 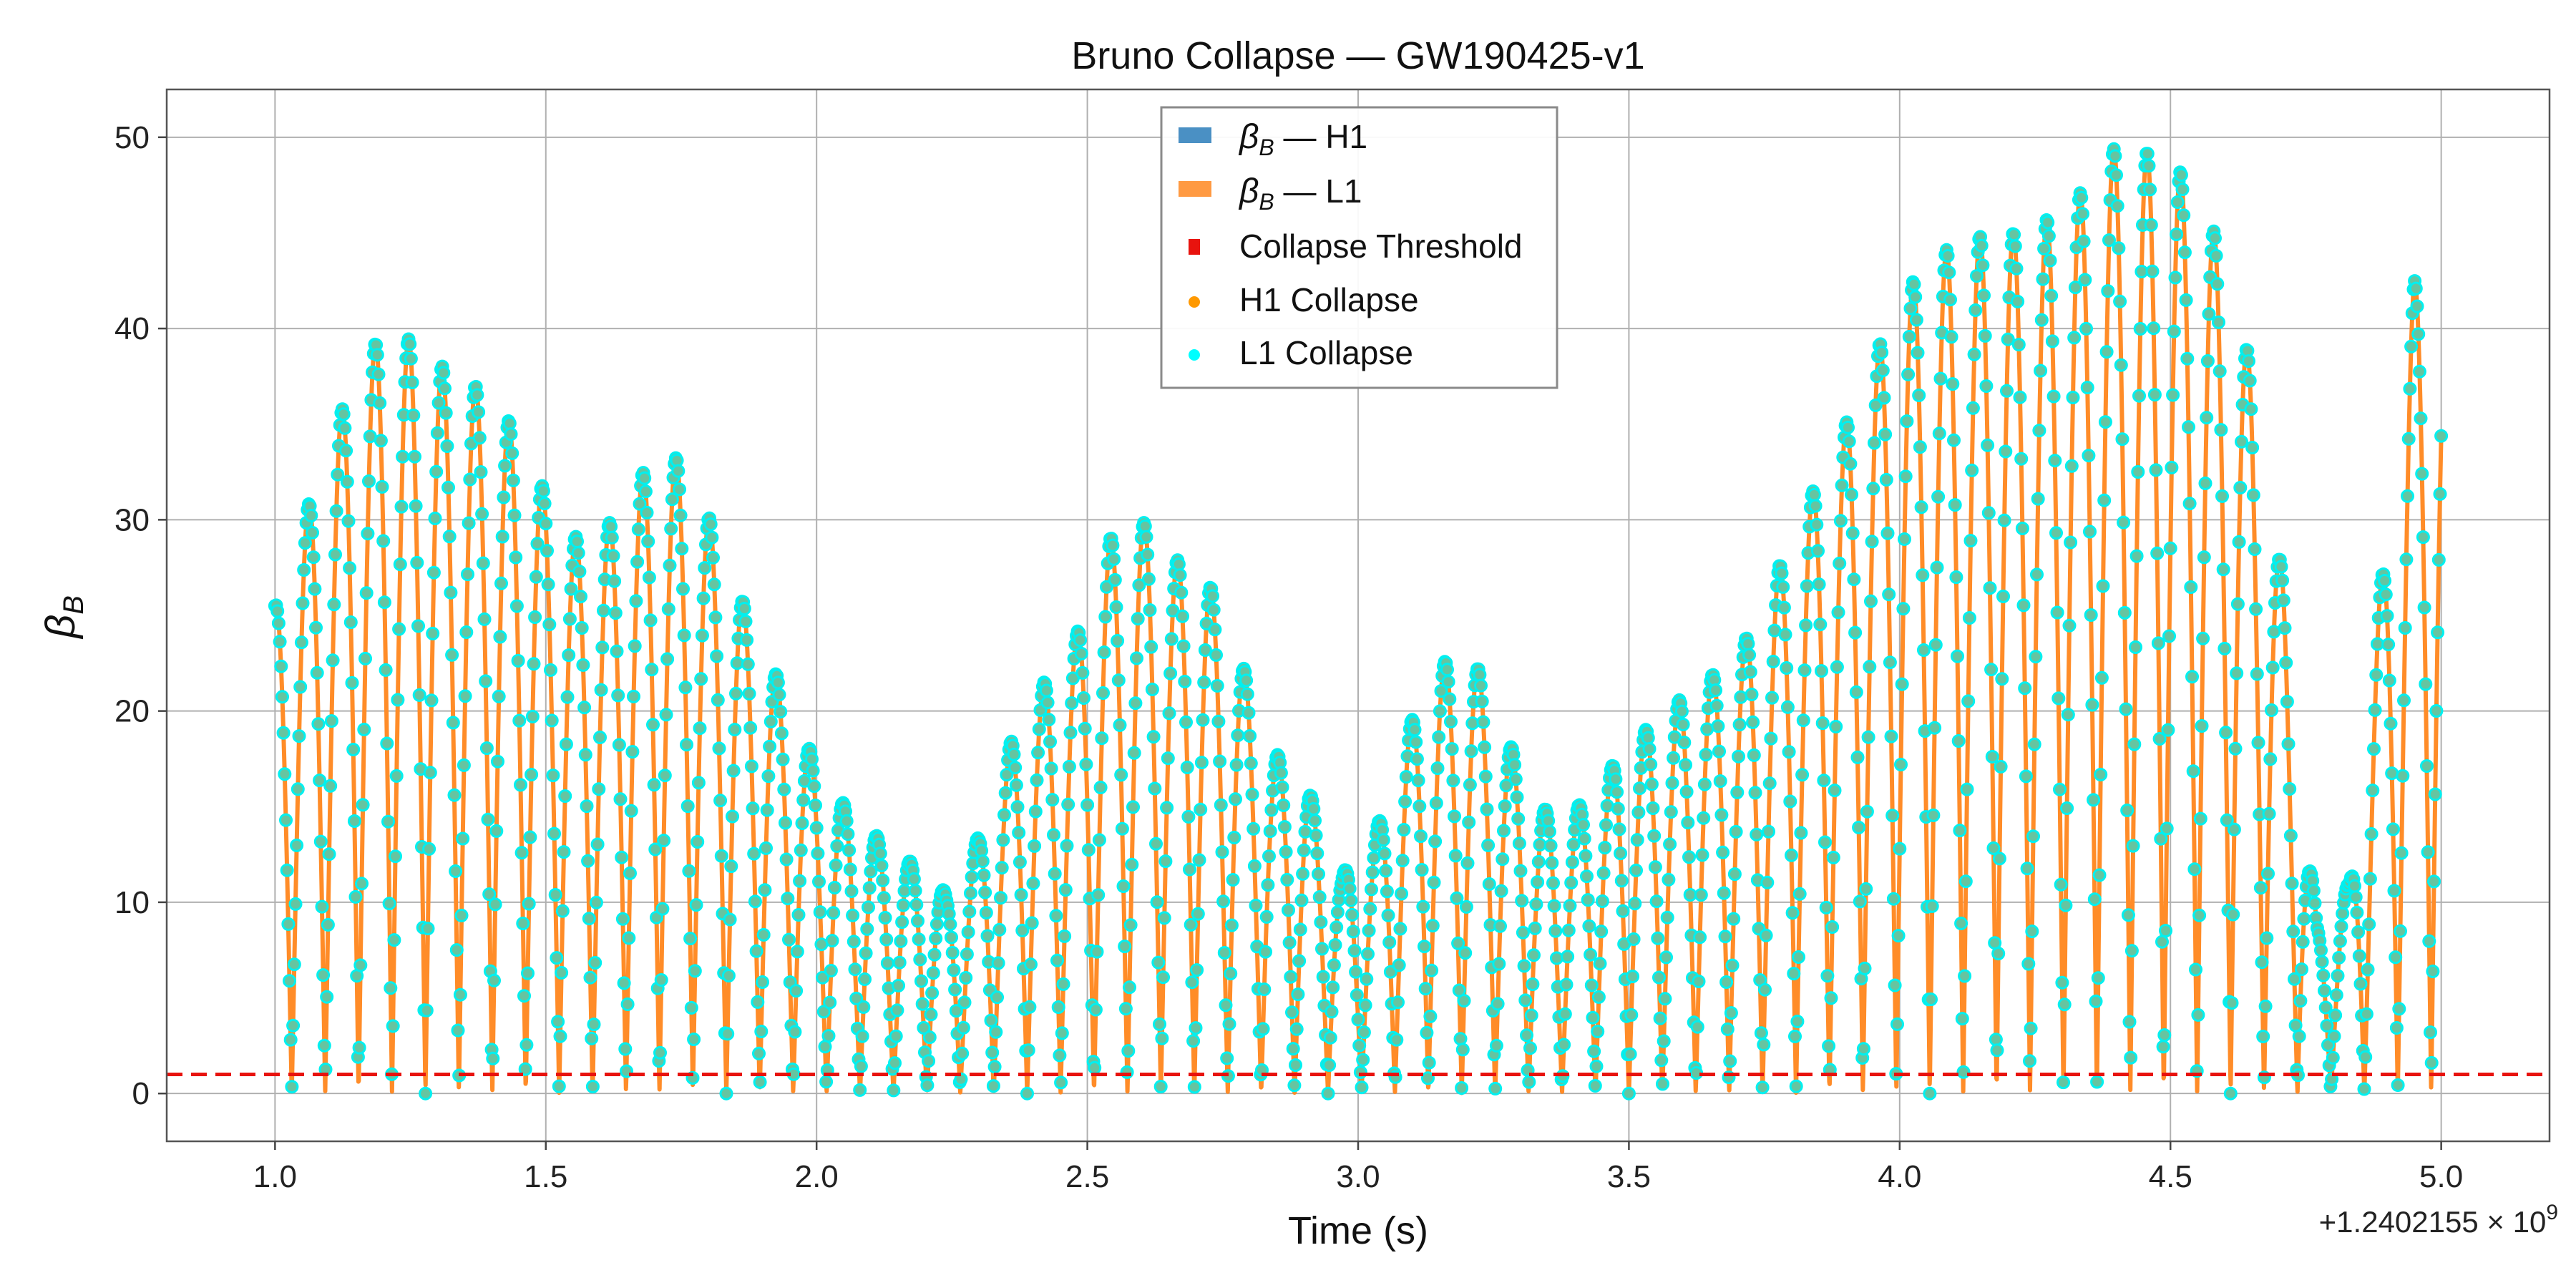 I want to click on legend-swatch-h1-collapse, so click(x=1194, y=302).